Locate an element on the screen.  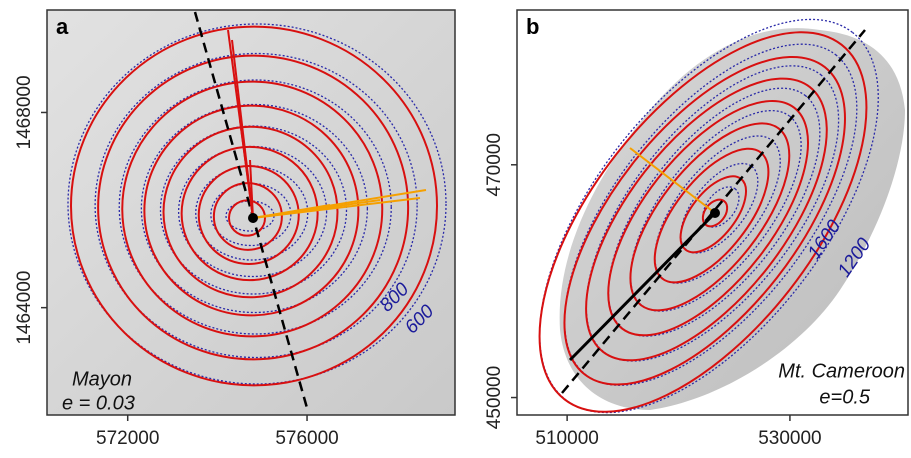
red-rays is located at coordinates (240, 124).